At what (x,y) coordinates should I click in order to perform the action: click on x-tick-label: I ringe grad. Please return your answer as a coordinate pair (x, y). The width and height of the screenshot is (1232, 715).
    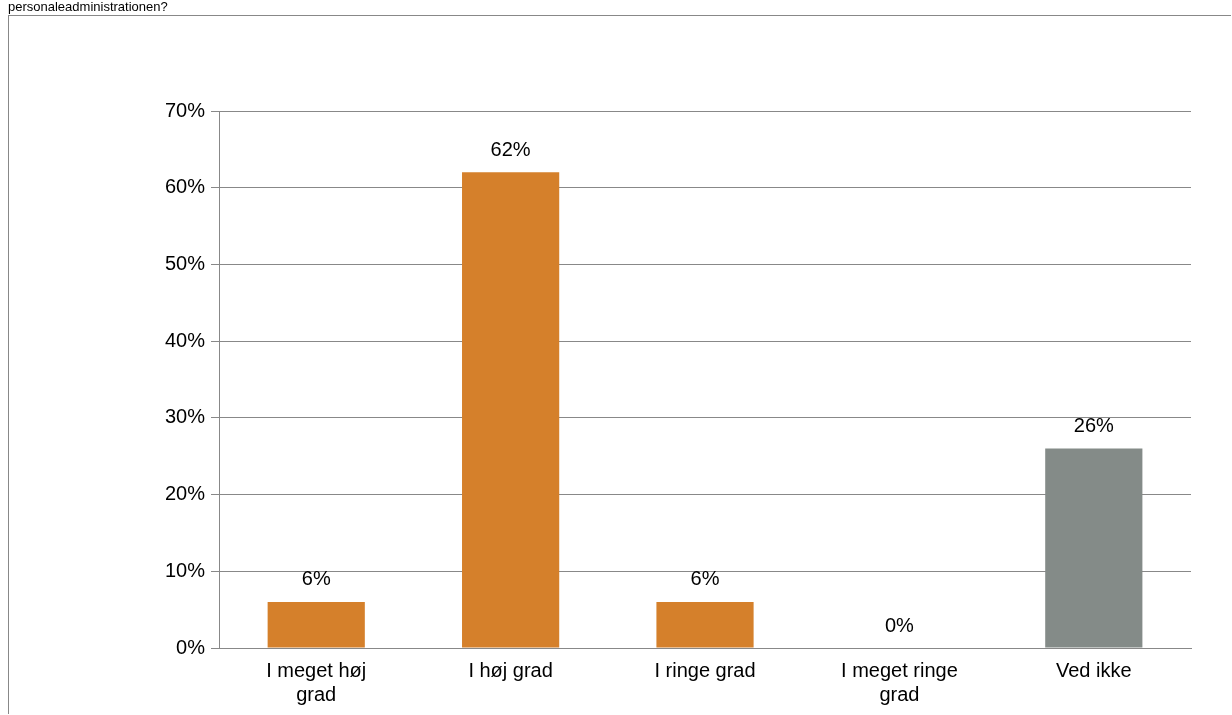
    Looking at the image, I should click on (705, 669).